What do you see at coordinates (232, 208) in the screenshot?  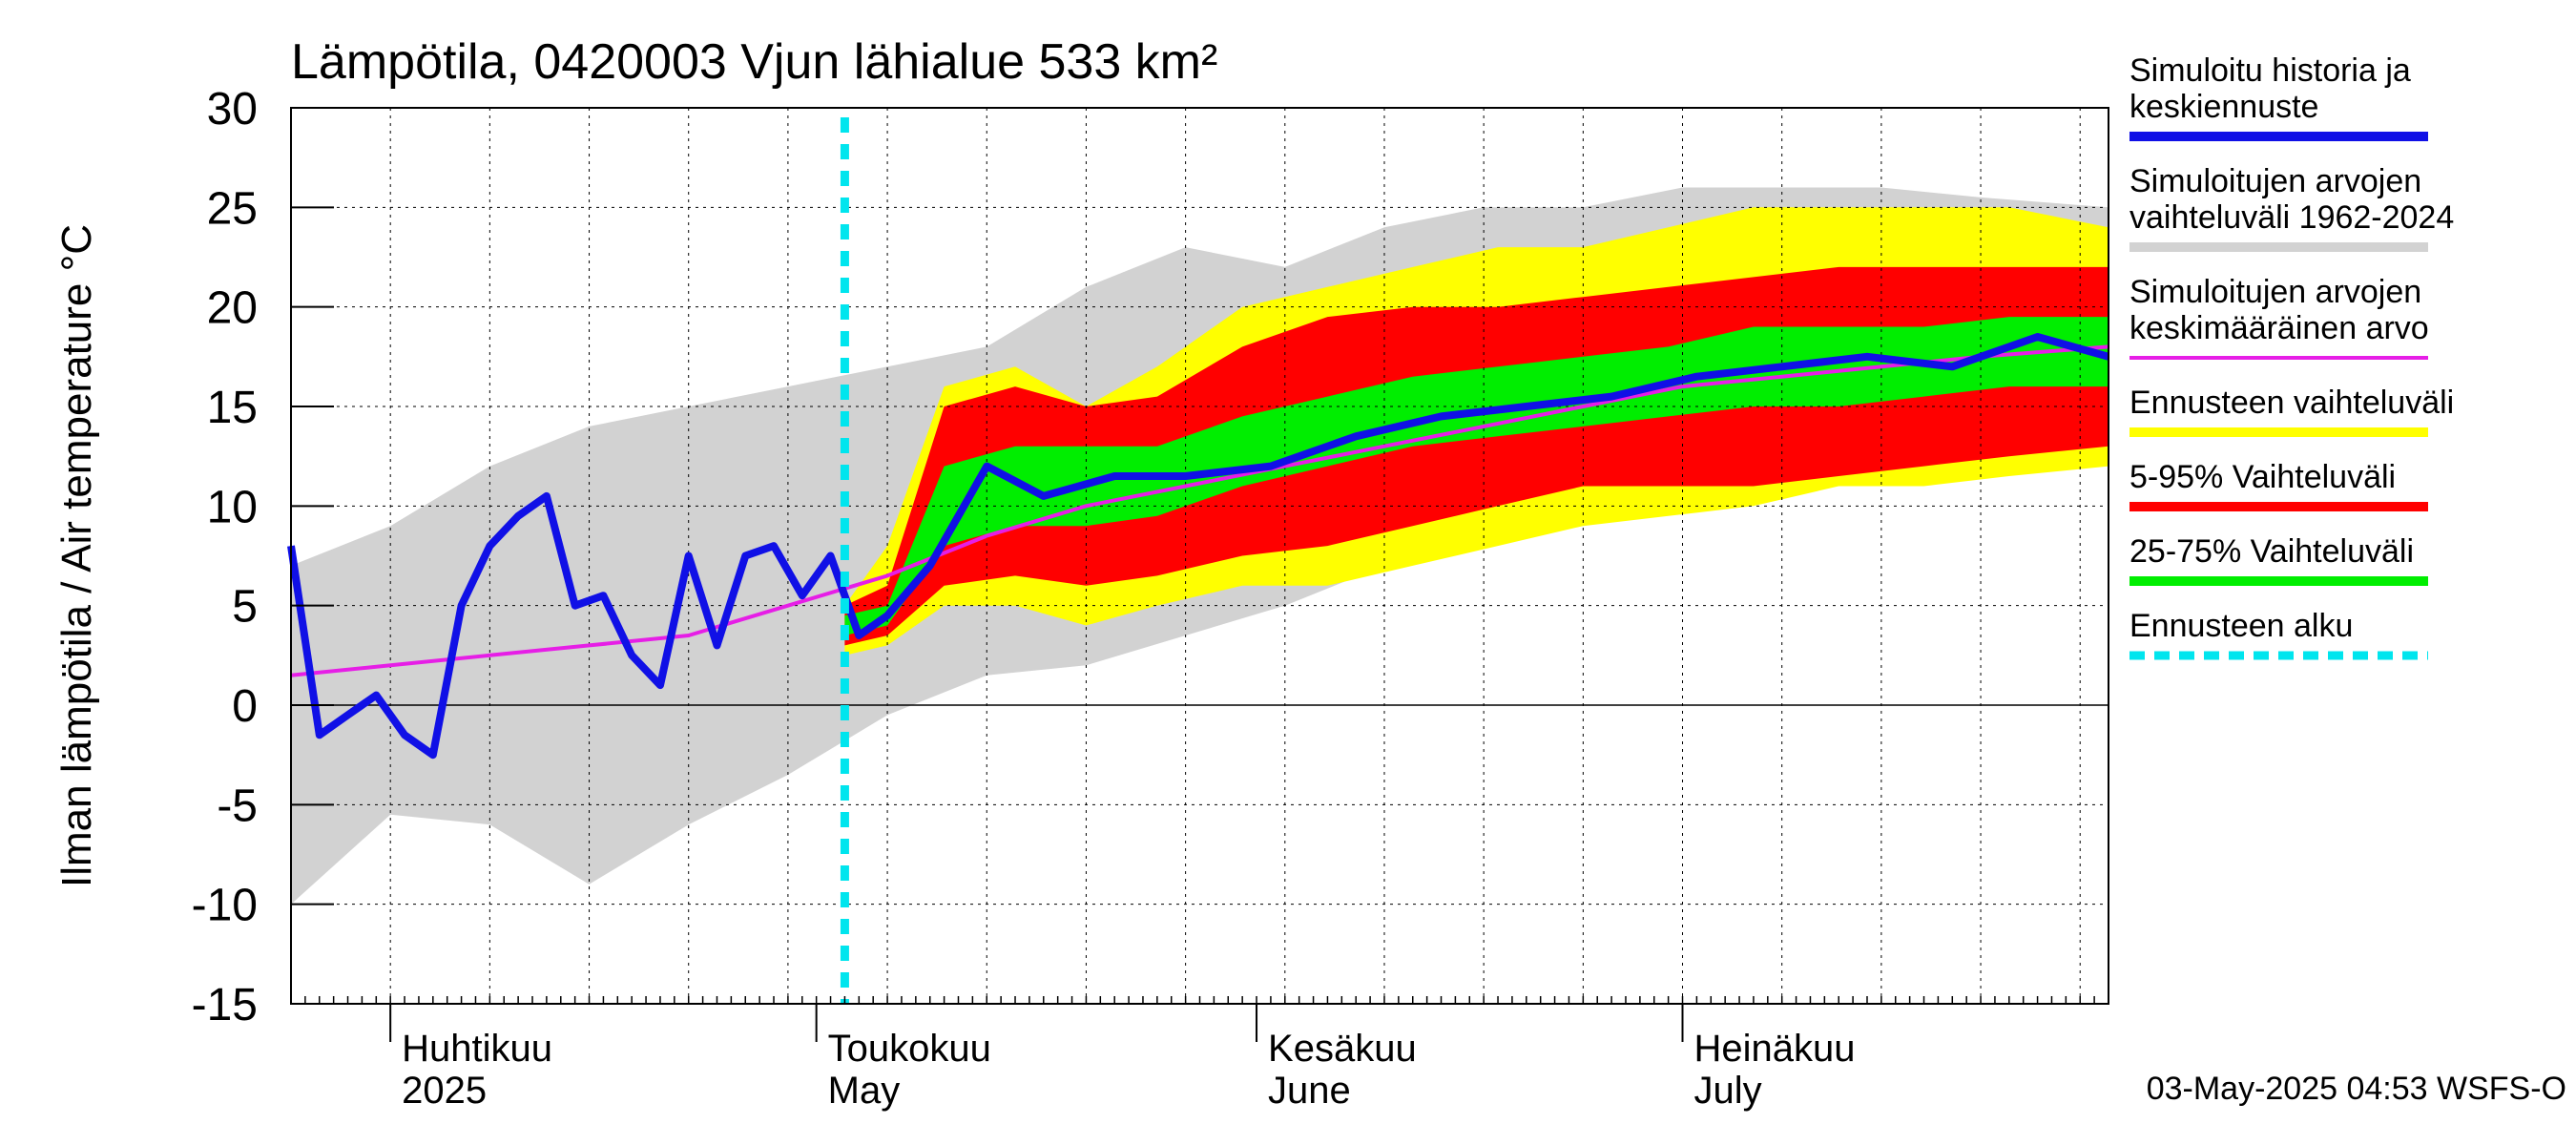 I see `y-tick-label: 25` at bounding box center [232, 208].